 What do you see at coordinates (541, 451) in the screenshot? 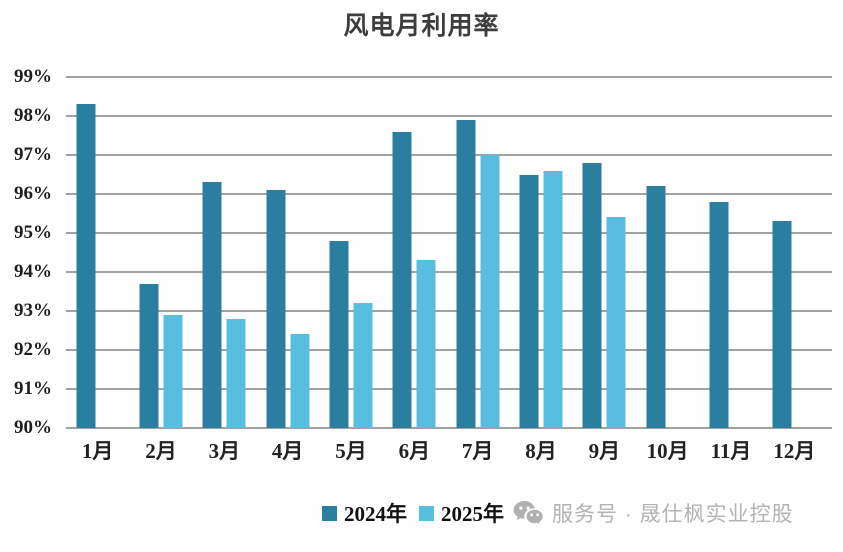
I see `x-tick-label-8月: 8月` at bounding box center [541, 451].